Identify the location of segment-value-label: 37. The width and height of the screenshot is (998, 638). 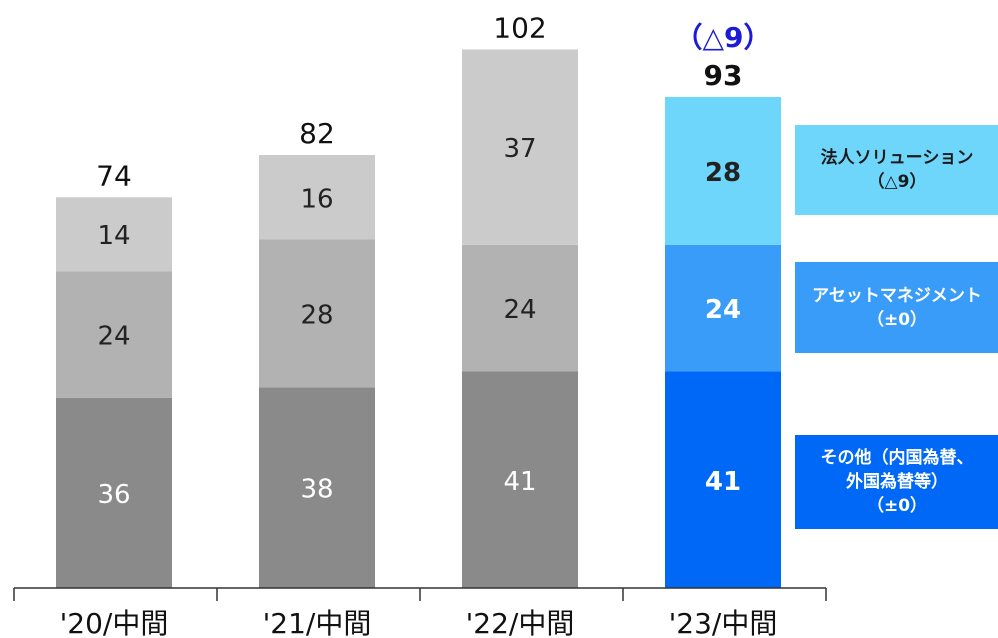
(519, 149).